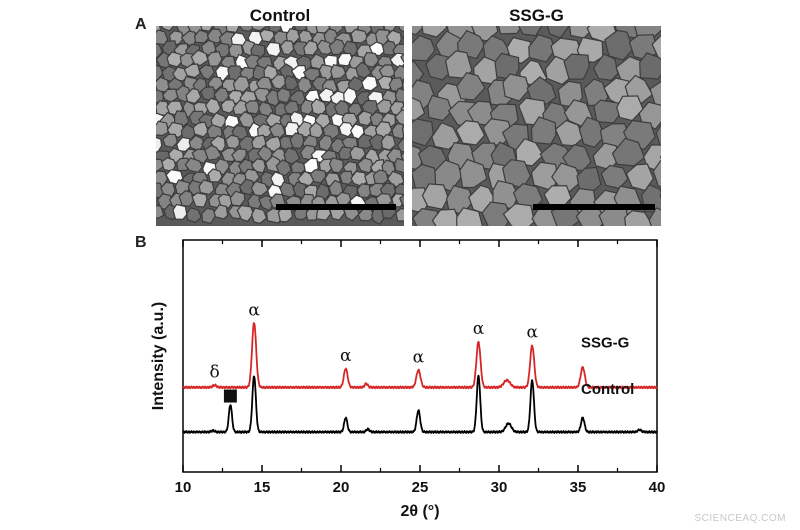 Image resolution: width=800 pixels, height=530 pixels. Describe the element at coordinates (420, 404) in the screenshot. I see `series-line-control` at that location.